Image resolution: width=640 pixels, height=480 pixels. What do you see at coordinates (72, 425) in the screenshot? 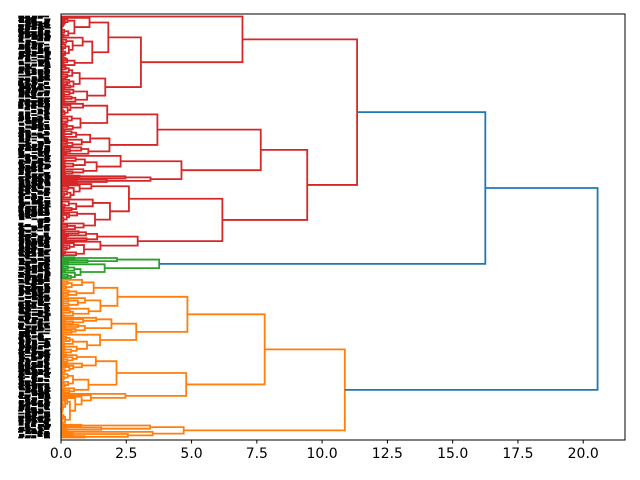
I see `dendrogram-link` at bounding box center [72, 425].